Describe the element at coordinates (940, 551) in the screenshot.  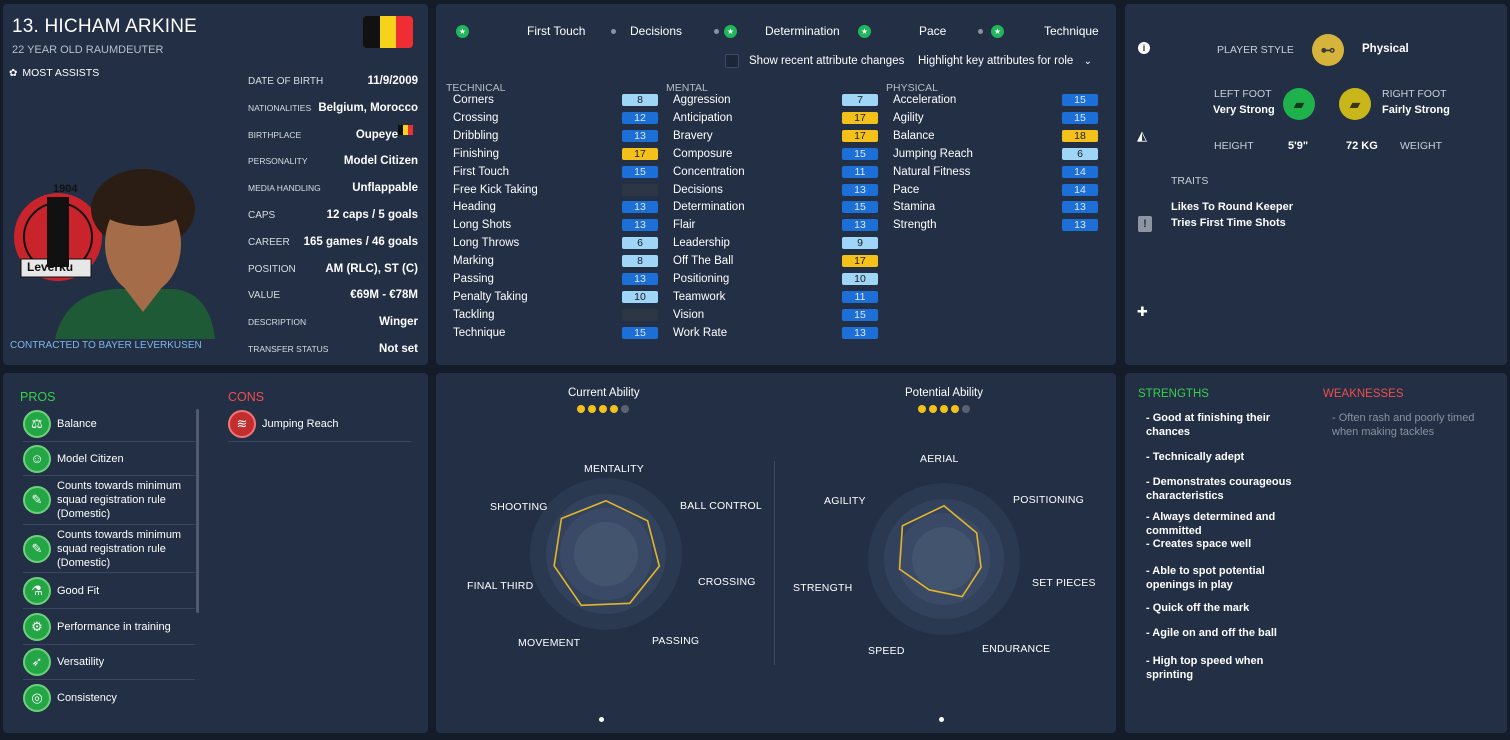
I see `radar-shape` at that location.